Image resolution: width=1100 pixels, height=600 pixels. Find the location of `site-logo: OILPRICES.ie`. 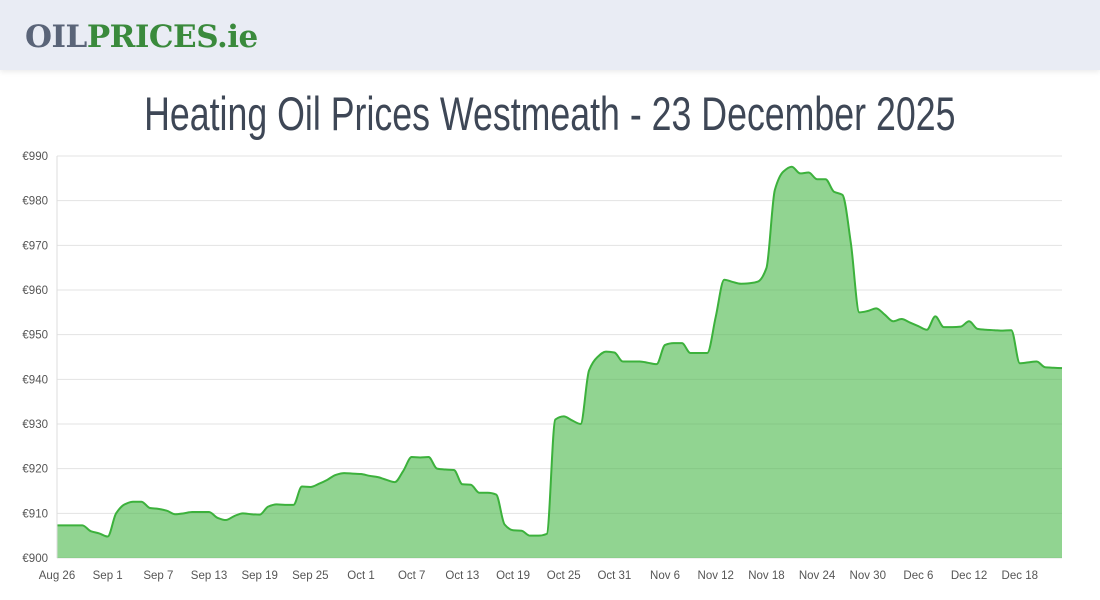

site-logo: OILPRICES.ie is located at coordinates (141, 37).